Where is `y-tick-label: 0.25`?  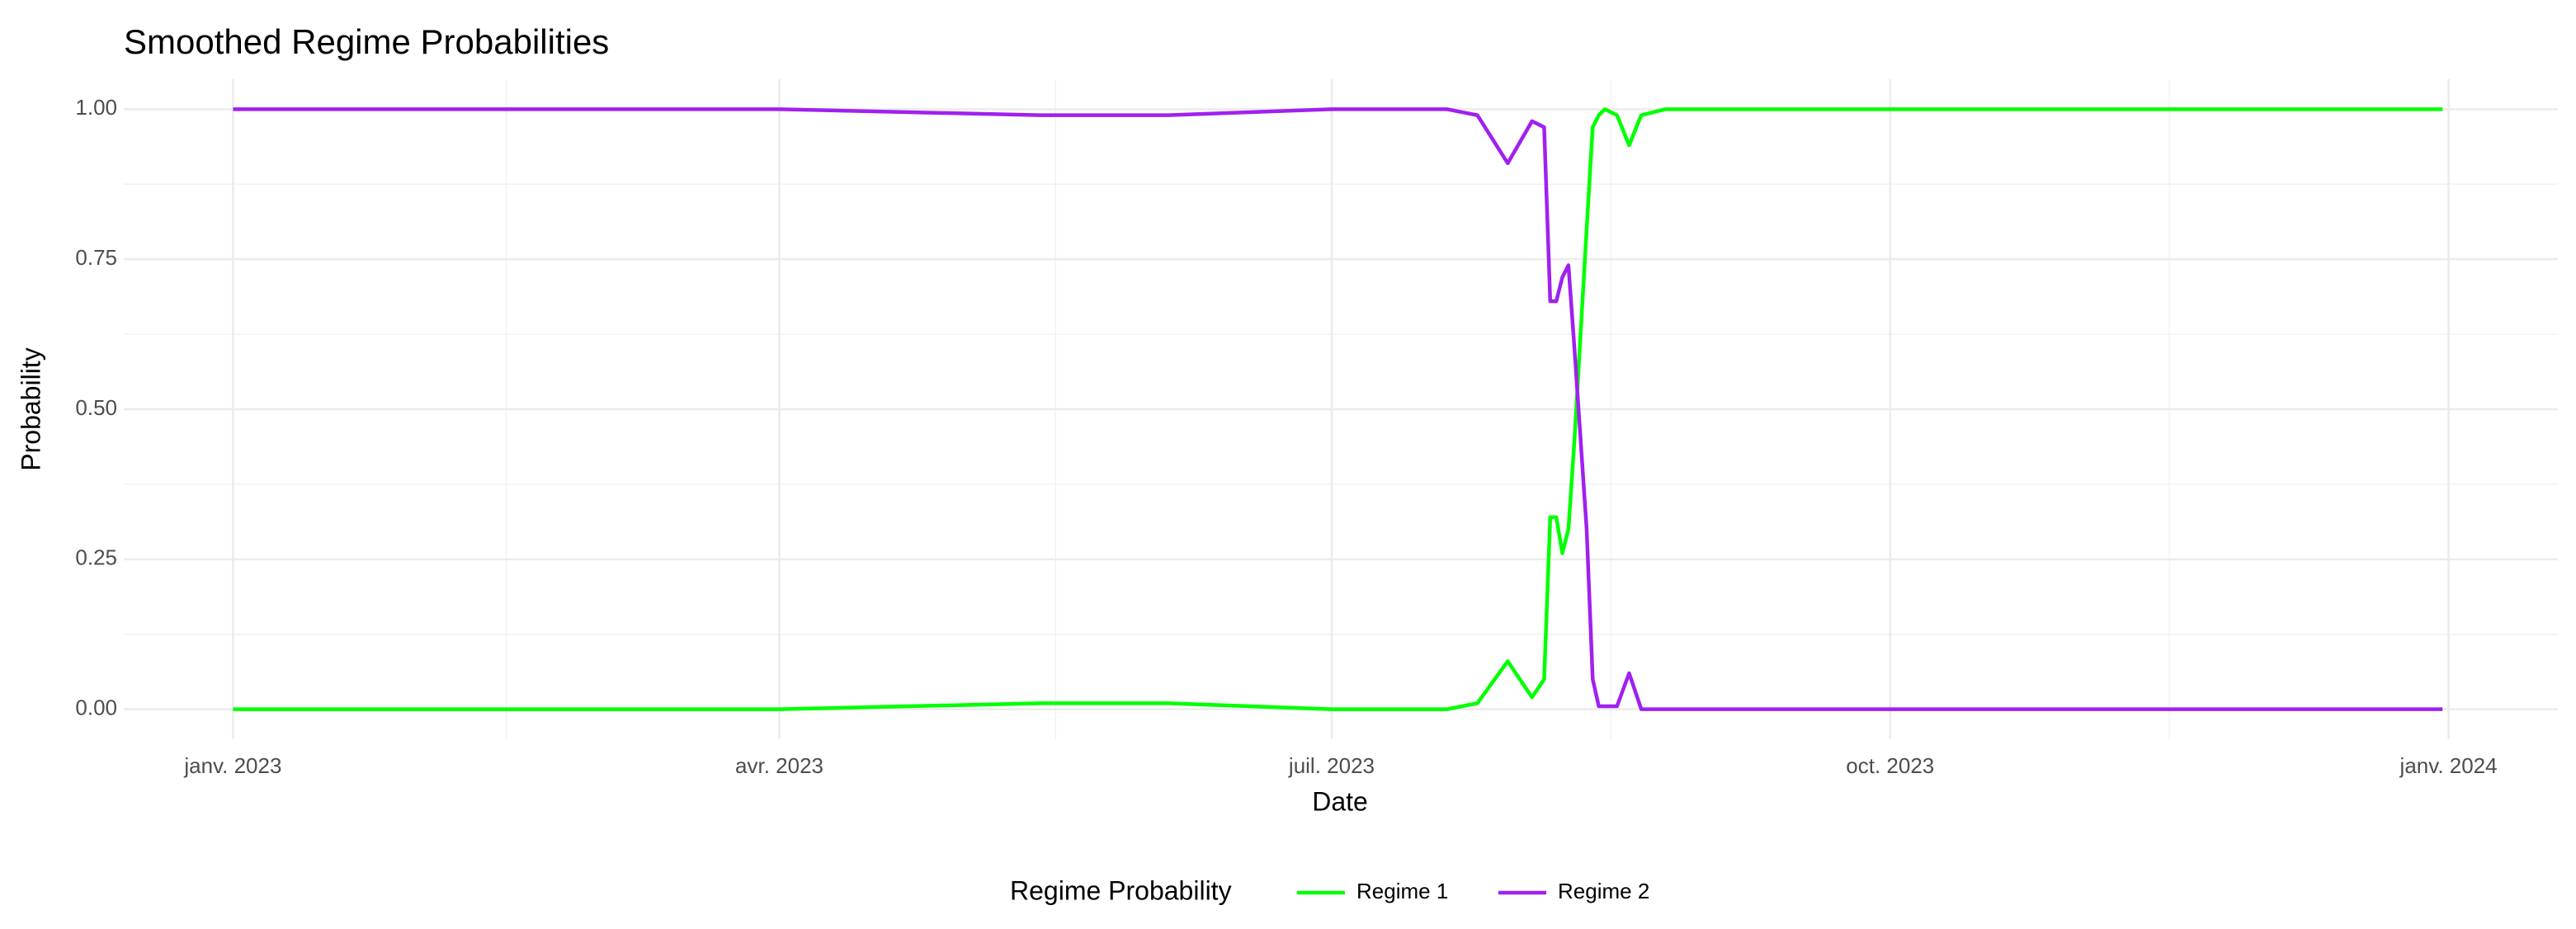
y-tick-label: 0.25 is located at coordinates (96, 558).